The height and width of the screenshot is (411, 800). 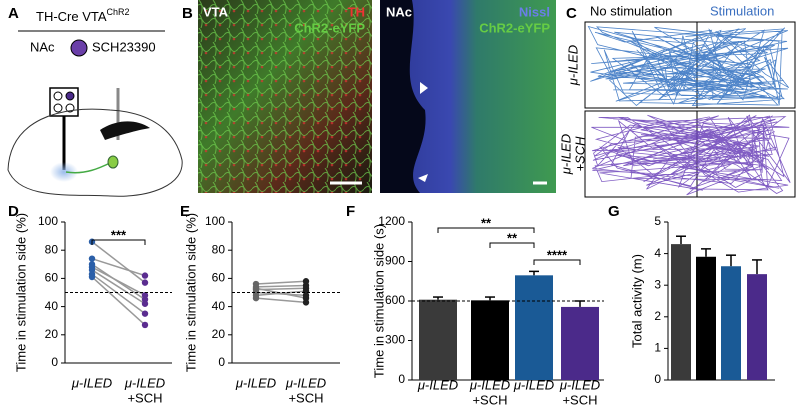 I want to click on y-tick-label: 2, so click(x=657, y=316).